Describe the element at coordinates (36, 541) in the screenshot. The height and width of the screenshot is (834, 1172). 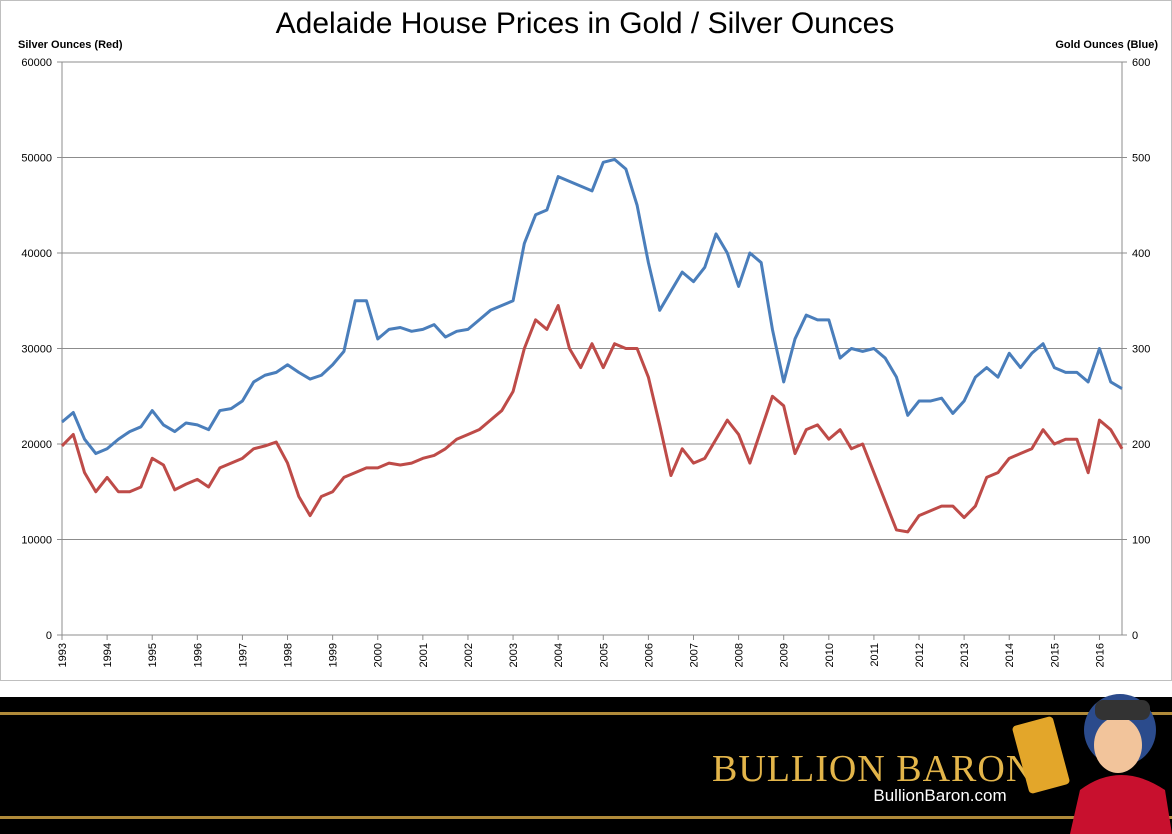
I see `y-tick-label: 10000` at that location.